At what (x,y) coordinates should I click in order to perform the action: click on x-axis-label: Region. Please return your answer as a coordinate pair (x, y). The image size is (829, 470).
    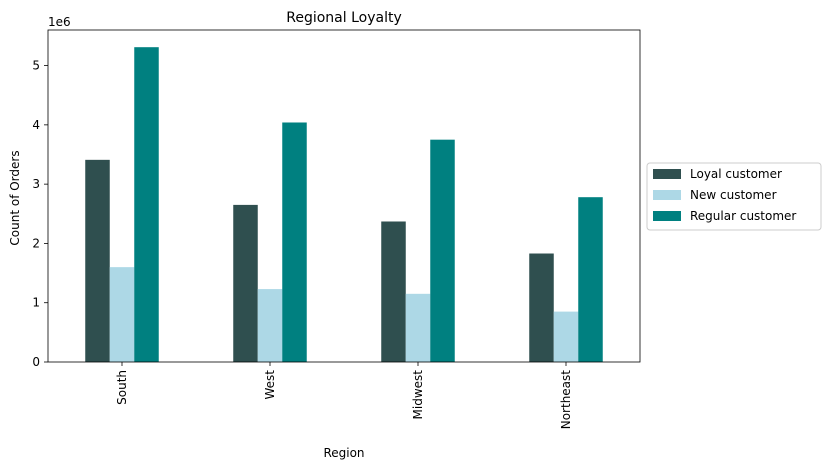
    Looking at the image, I should click on (343, 453).